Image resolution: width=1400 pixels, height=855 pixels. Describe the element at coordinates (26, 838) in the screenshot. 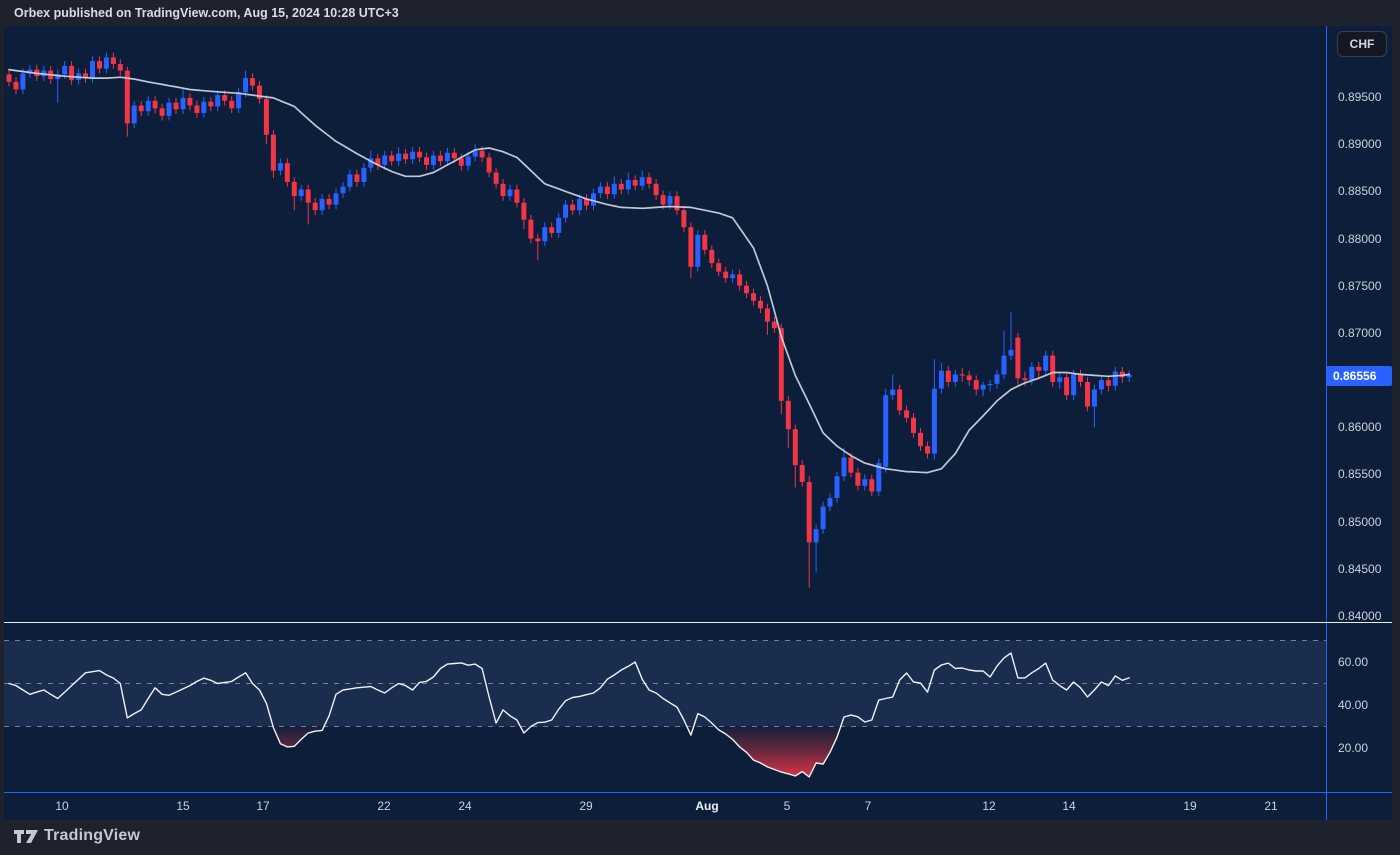

I see `tradingview-logo-icon` at that location.